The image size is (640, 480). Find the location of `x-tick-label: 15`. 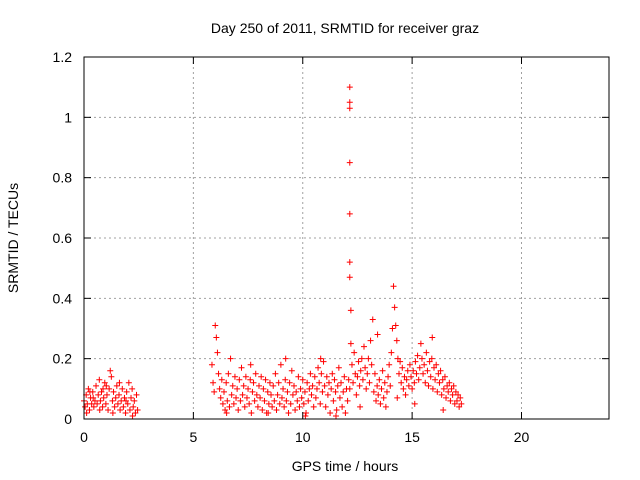

x-tick-label: 15 is located at coordinates (412, 437).